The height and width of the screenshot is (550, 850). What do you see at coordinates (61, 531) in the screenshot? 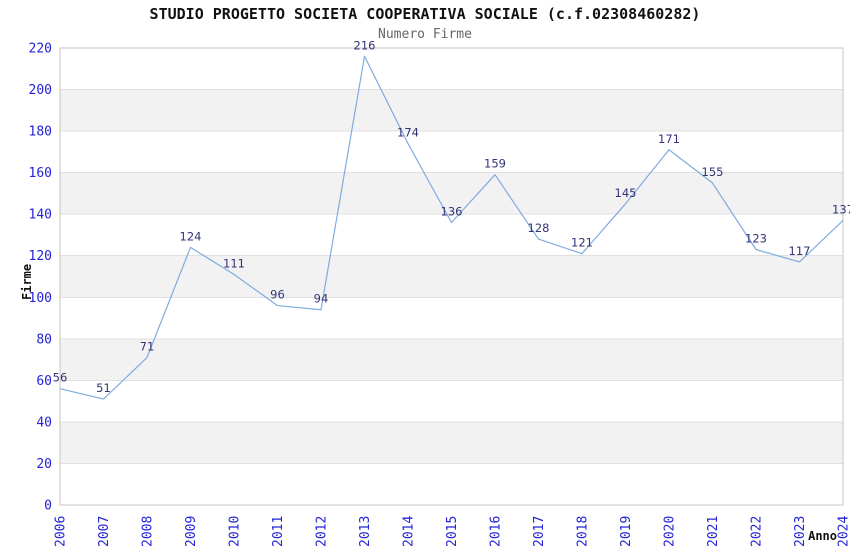
I see `x-tick-label: 2006` at bounding box center [61, 531].